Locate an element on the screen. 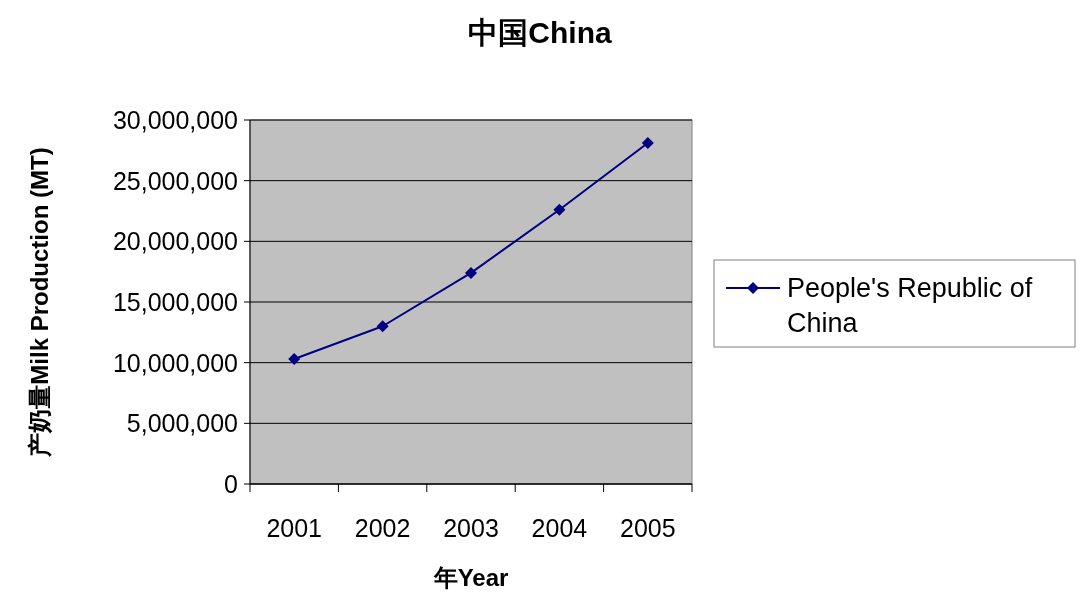 The height and width of the screenshot is (597, 1080). y-tick-label: 10,000,000 is located at coordinates (175, 362).